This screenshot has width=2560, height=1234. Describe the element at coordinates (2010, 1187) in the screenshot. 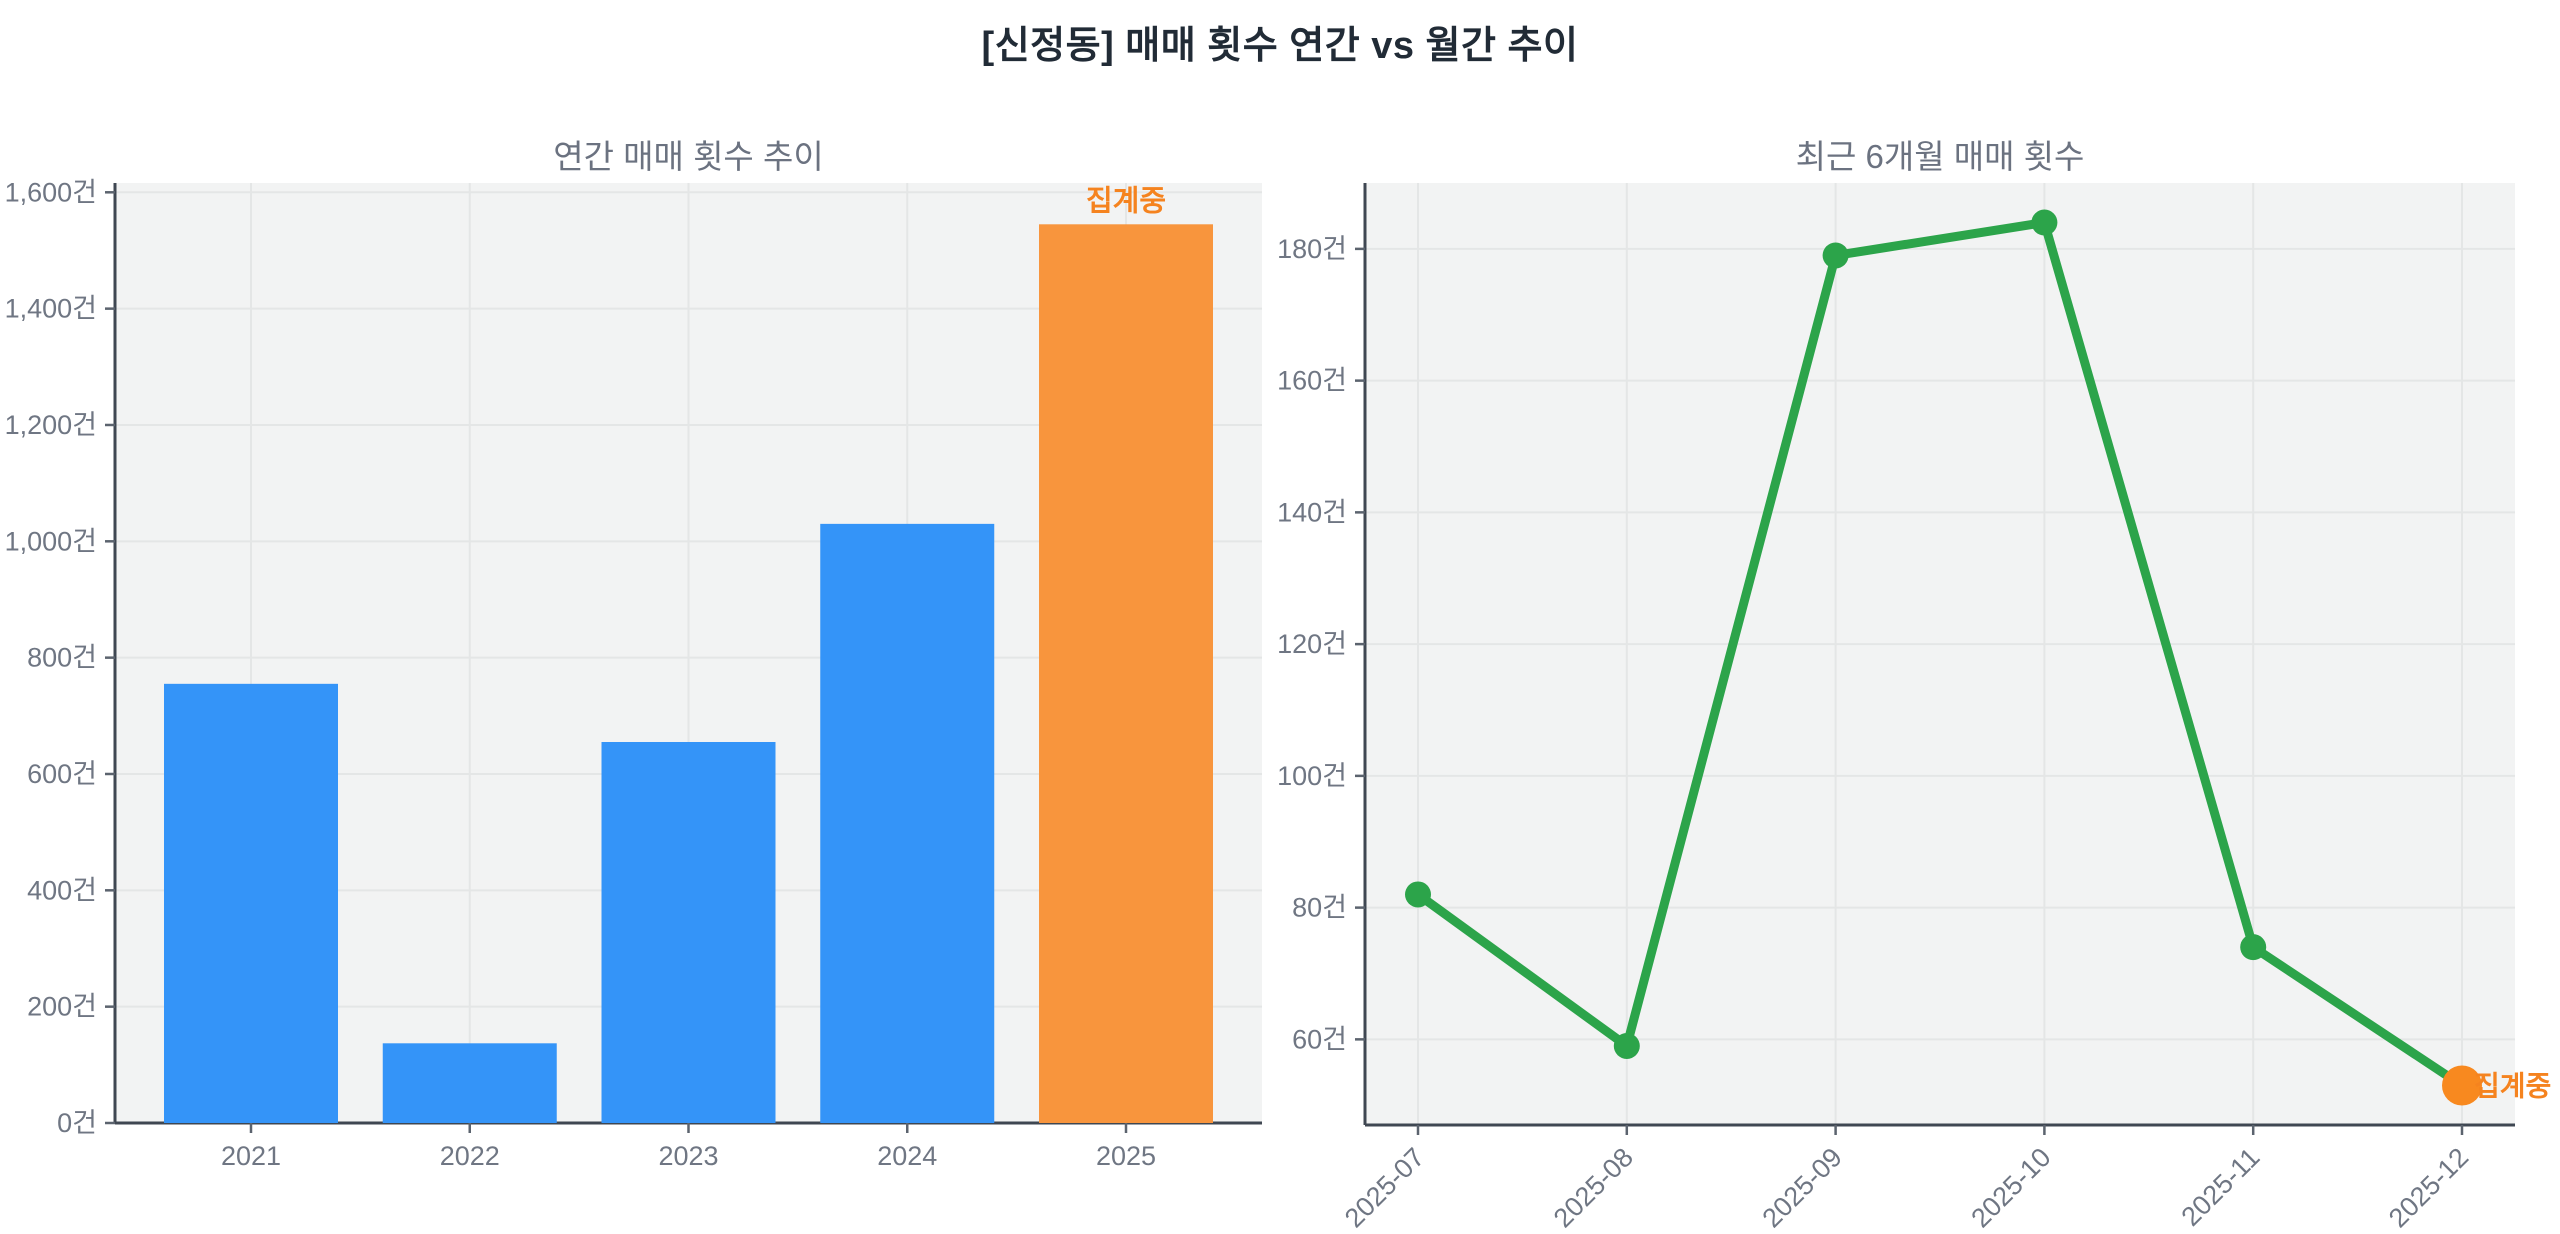

I see `x-tick-label: 2025-10` at that location.